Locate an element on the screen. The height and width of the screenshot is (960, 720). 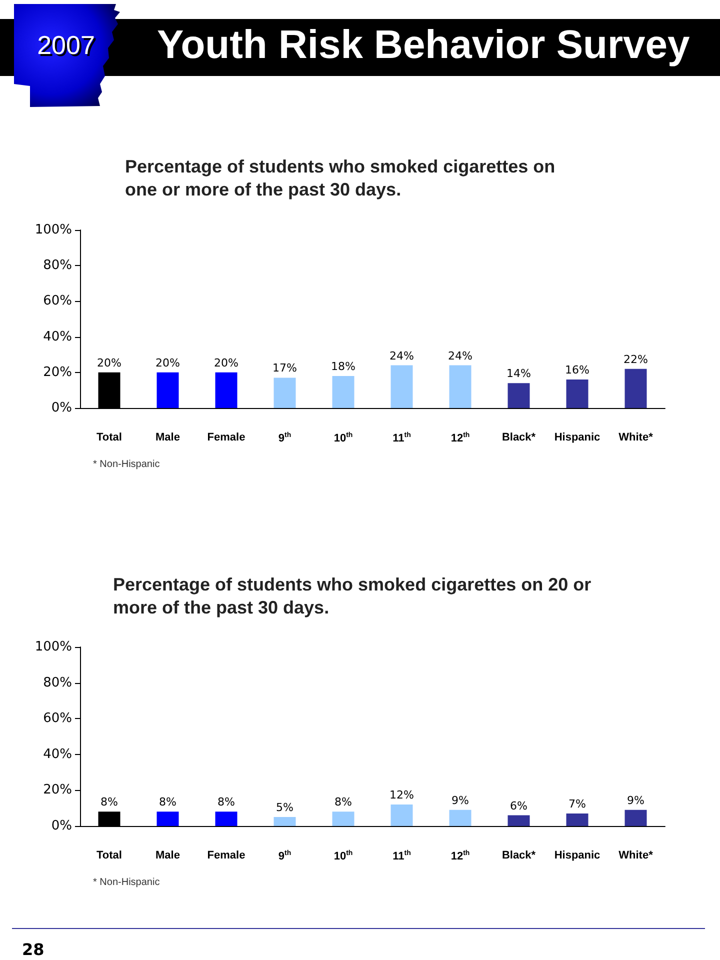
data-label: 17% is located at coordinates (284, 368).